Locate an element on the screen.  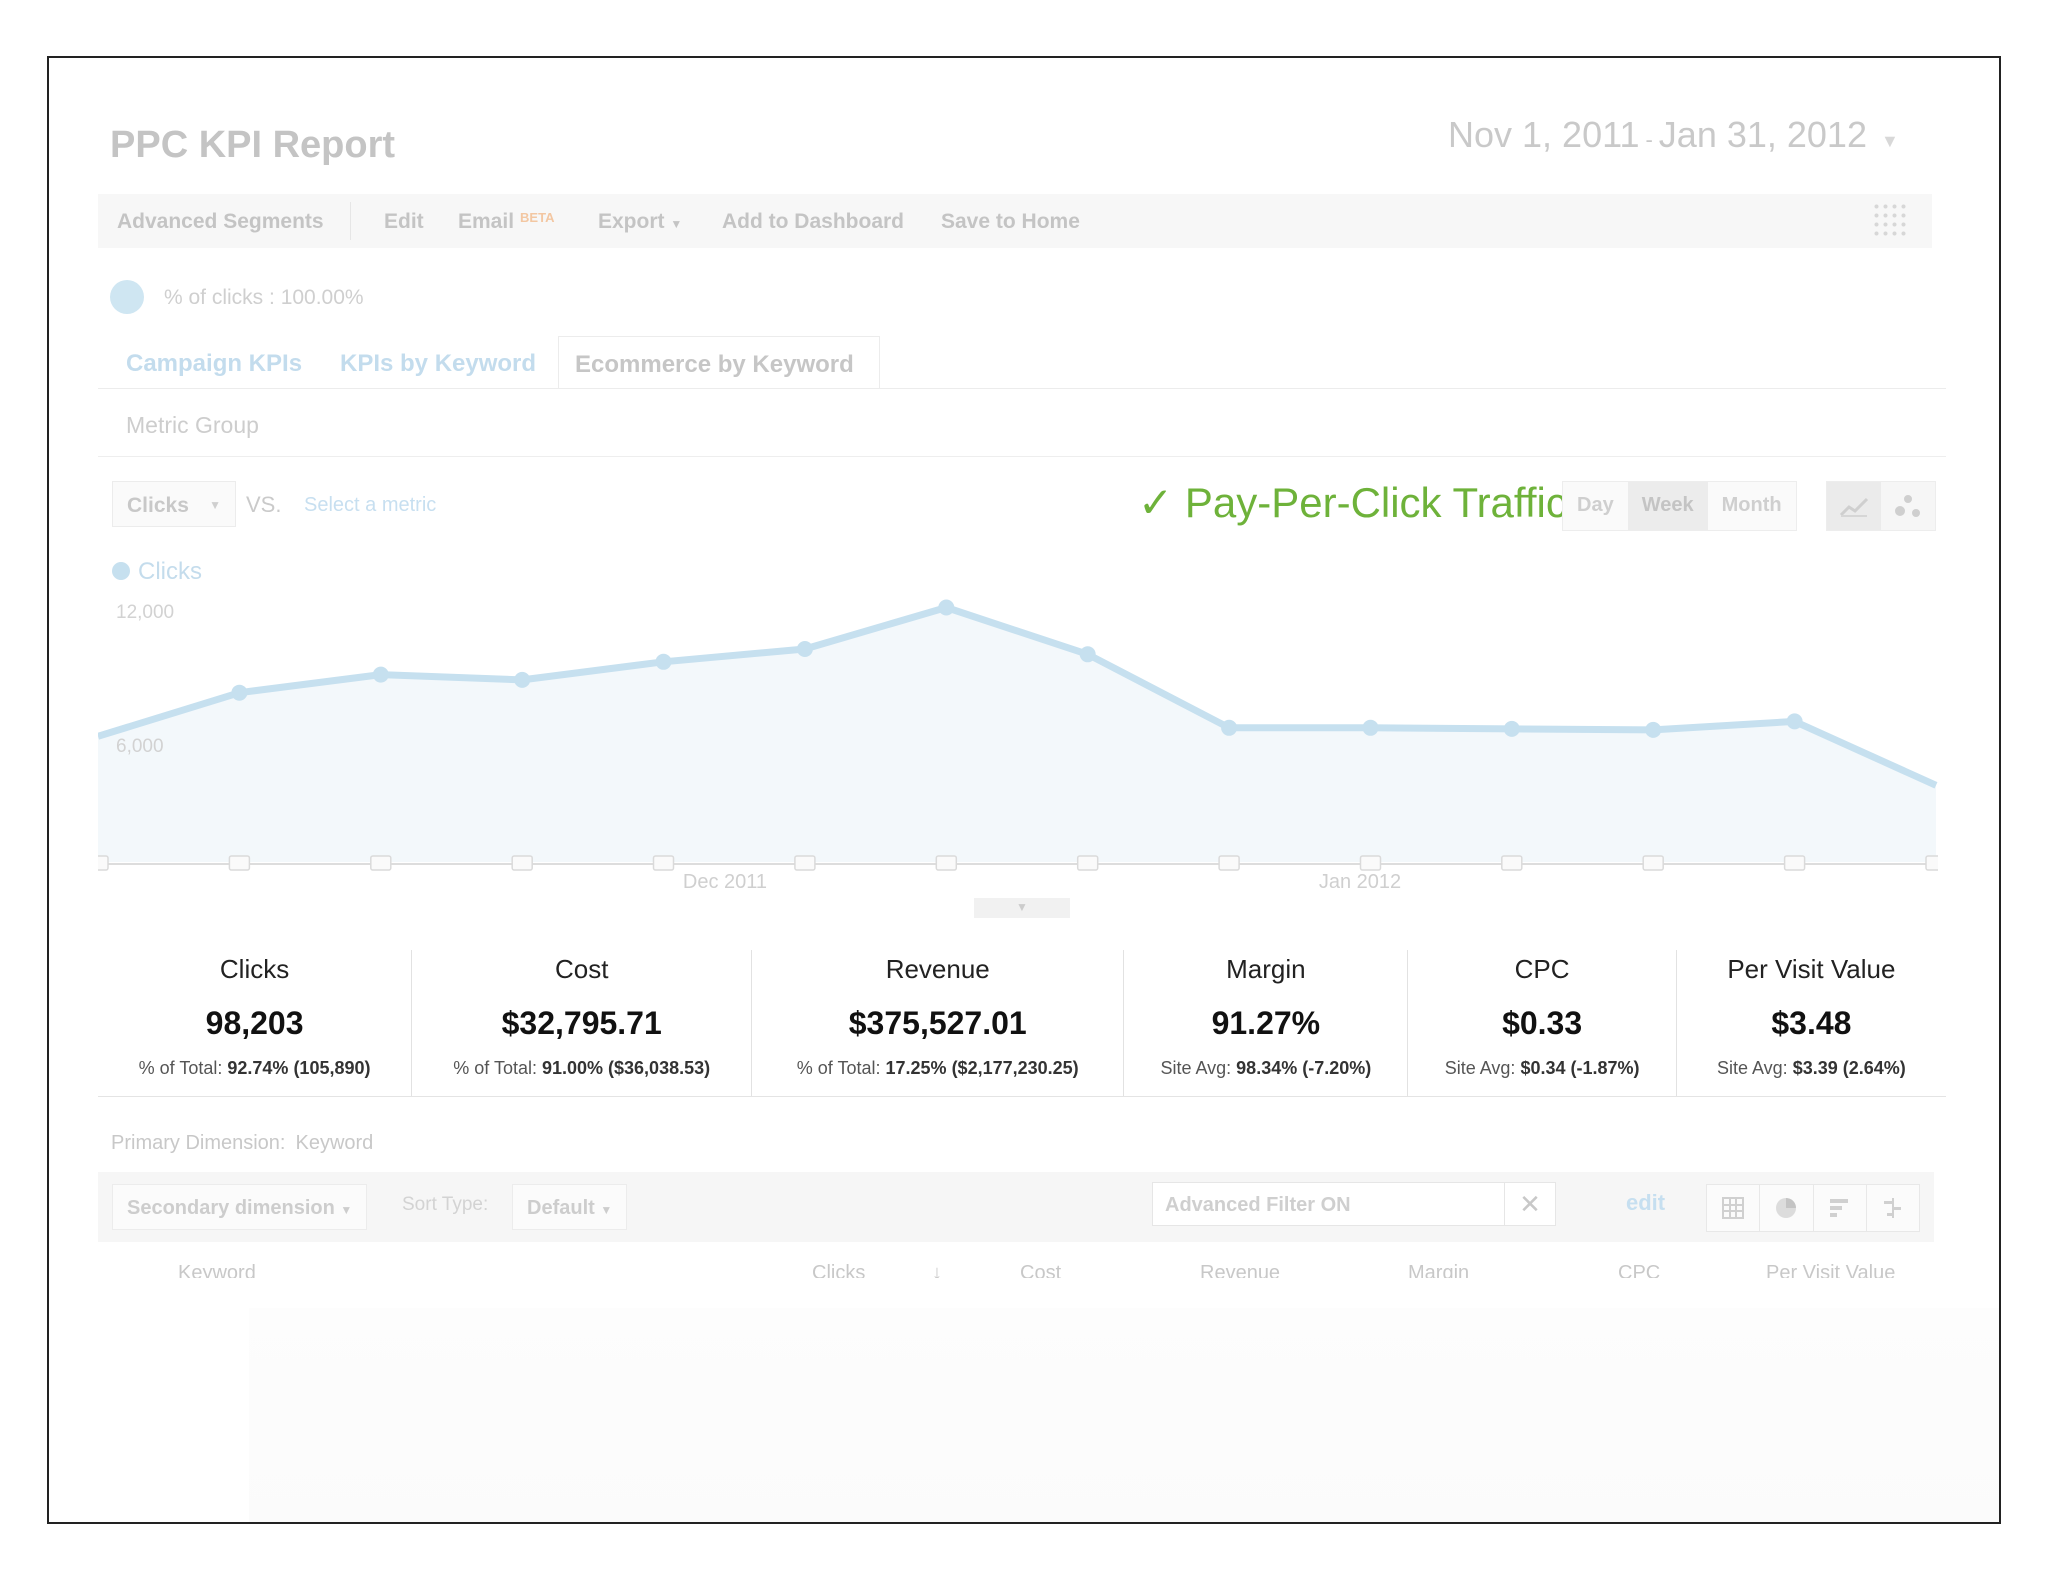
scorecard-subtext: % of Total: 17.25% ($2,177,230.25) is located at coordinates (937, 1068).